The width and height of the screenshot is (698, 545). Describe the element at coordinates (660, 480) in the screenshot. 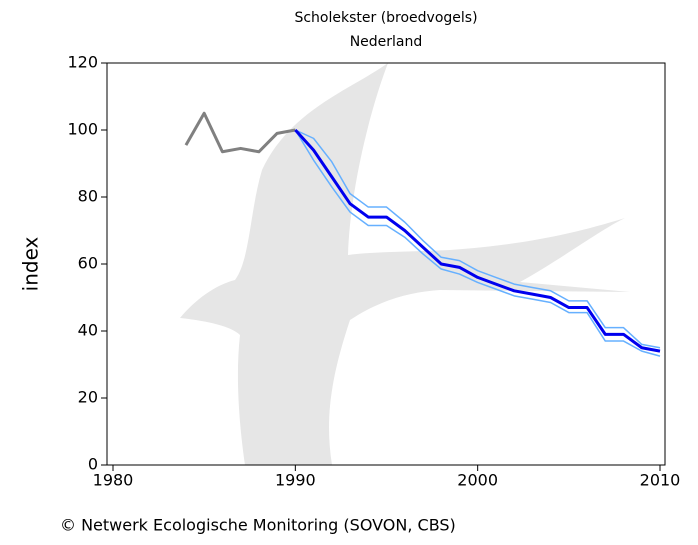

I see `x-tick-label: 2010` at that location.